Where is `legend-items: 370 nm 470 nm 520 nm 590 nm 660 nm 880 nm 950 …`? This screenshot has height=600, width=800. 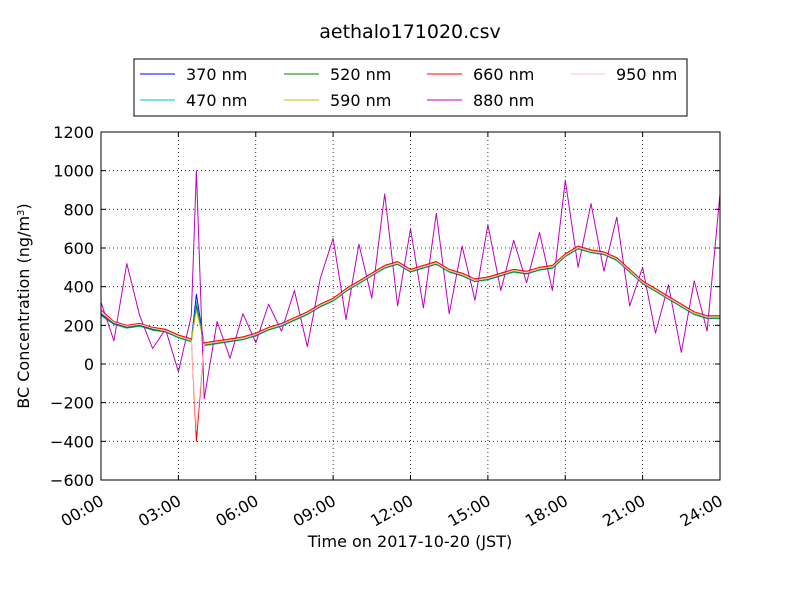 legend-items: 370 nm 470 nm 520 nm 590 nm 660 nm 880 nm 950 … is located at coordinates (408, 87).